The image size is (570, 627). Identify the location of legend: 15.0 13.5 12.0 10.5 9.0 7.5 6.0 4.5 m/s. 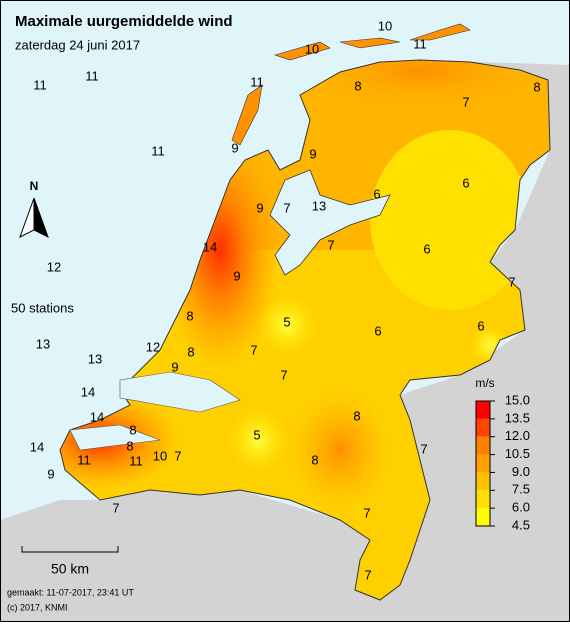
(502, 454).